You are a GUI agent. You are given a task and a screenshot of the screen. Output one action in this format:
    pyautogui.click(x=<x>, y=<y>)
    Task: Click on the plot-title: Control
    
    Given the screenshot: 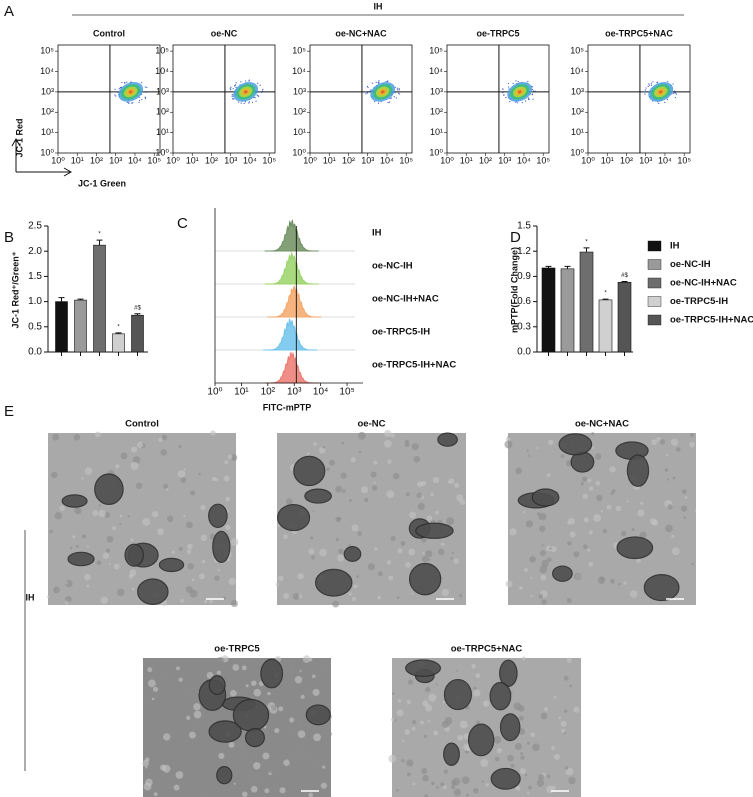 What is the action you would take?
    pyautogui.click(x=109, y=33)
    